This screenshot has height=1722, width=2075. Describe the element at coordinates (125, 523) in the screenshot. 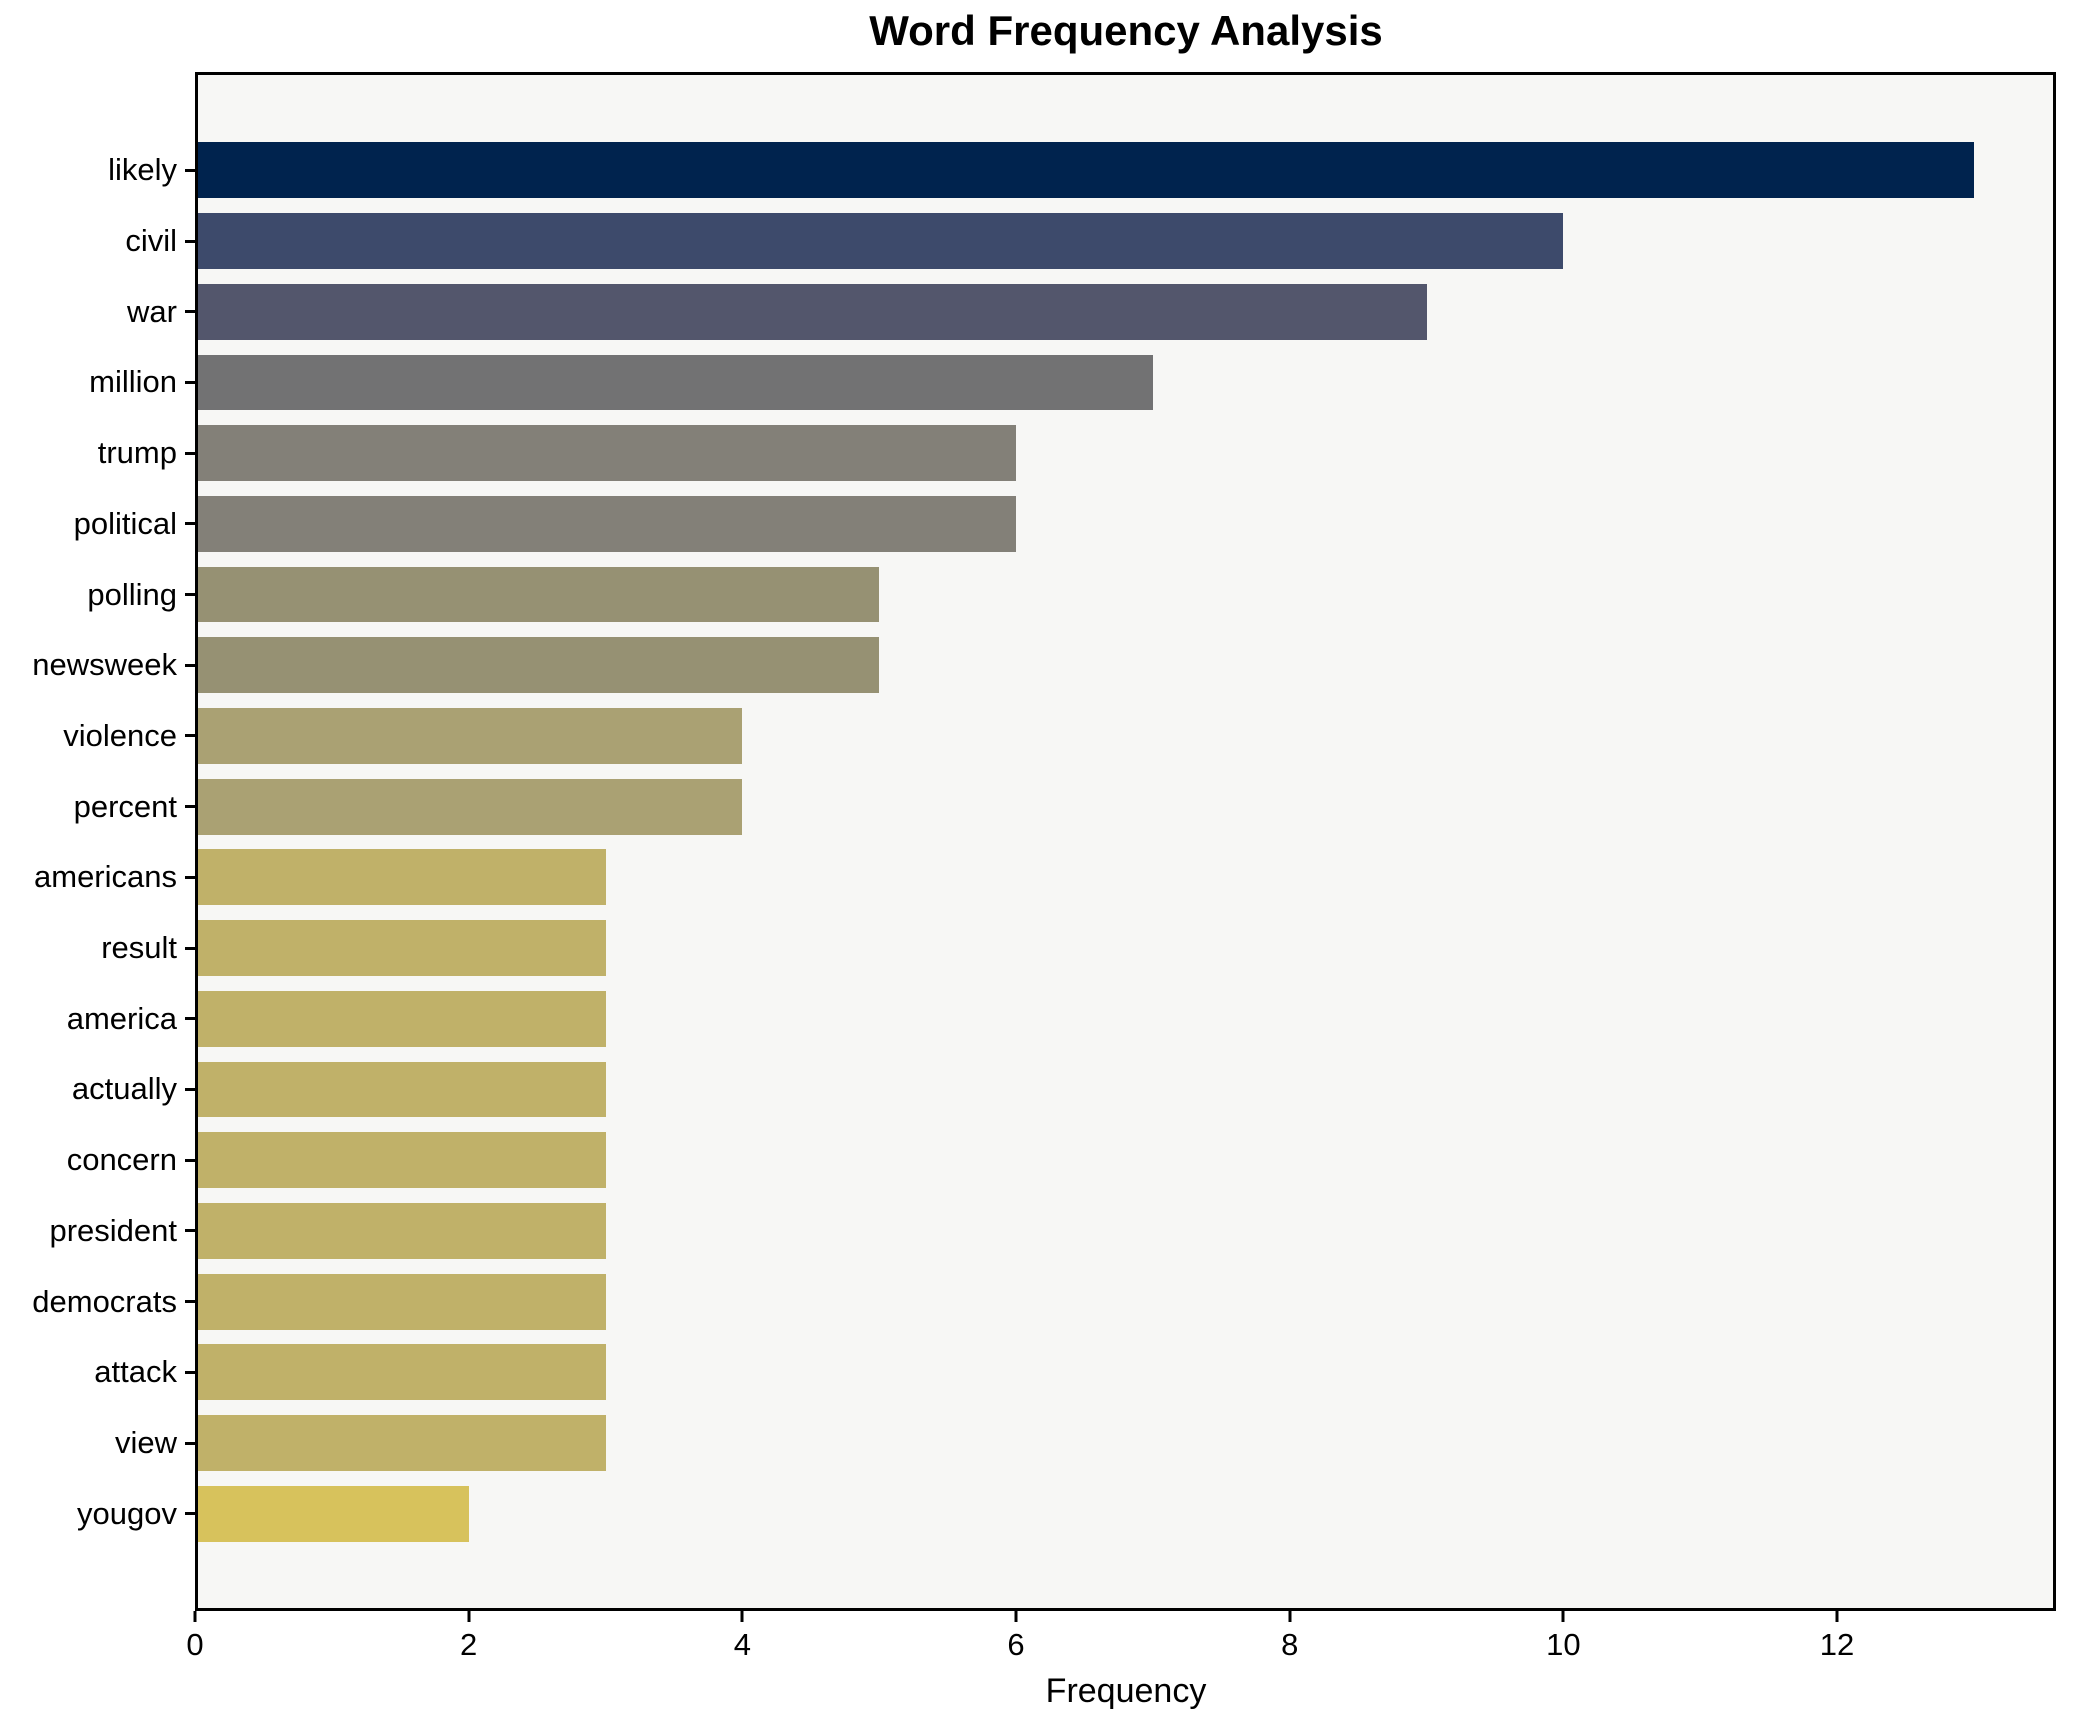

I see `y-tick-label: political` at that location.